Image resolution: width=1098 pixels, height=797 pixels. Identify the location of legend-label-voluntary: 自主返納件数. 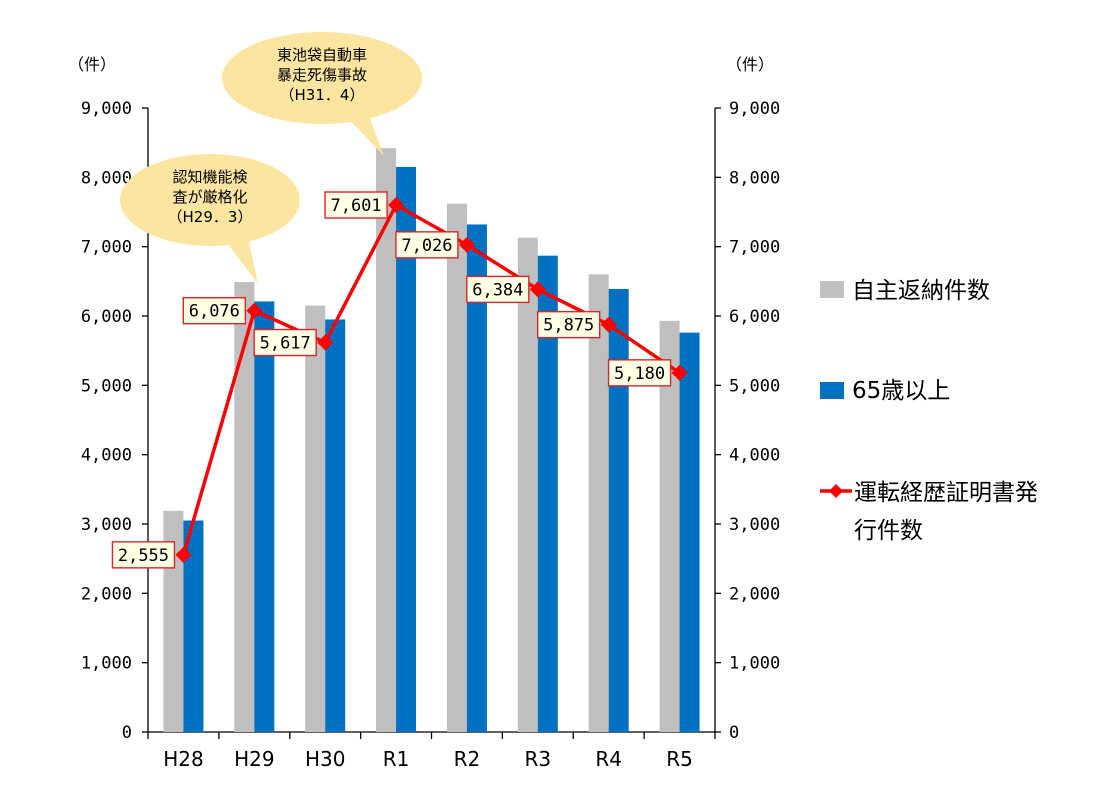
(921, 291).